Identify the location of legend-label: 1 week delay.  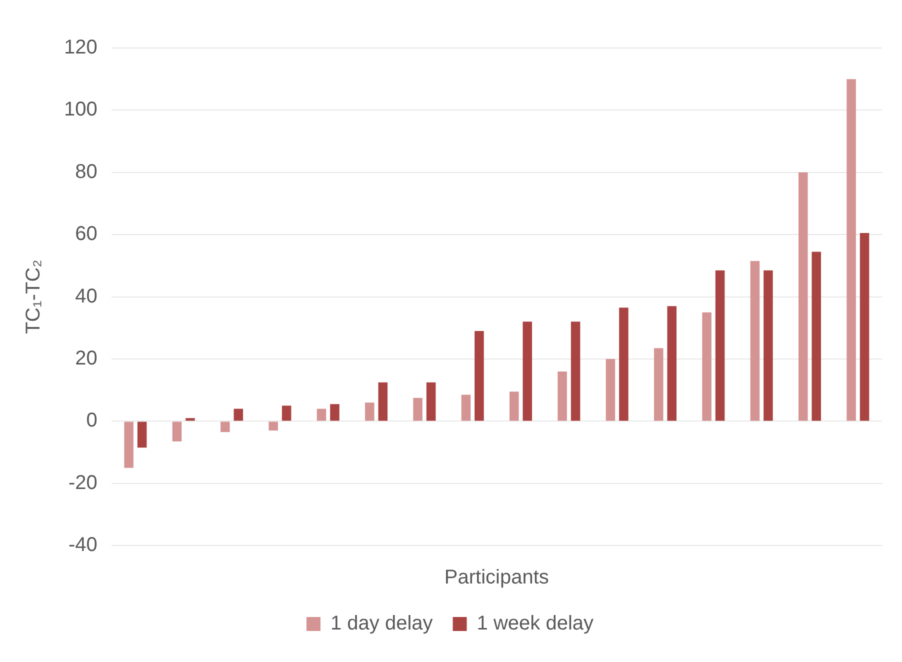
(535, 623).